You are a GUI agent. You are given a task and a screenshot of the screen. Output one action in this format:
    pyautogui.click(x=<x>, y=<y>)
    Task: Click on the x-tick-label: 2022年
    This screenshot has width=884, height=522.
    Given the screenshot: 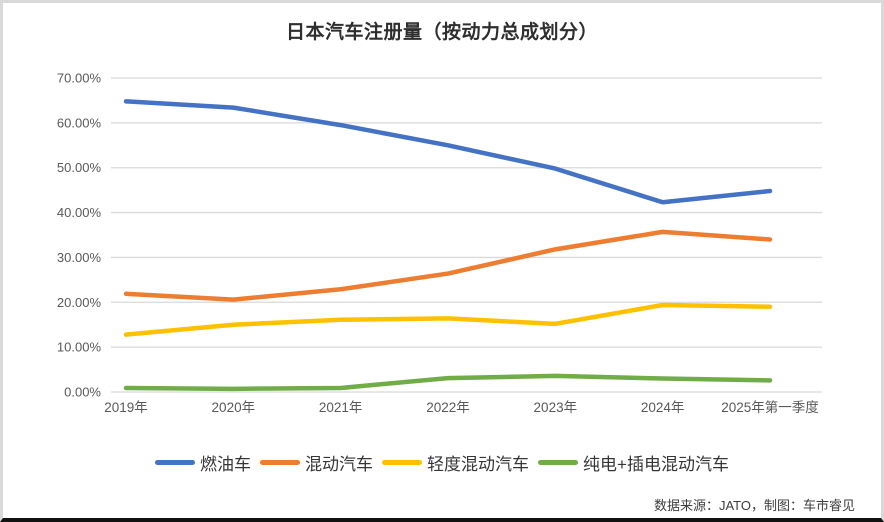 What is the action you would take?
    pyautogui.click(x=448, y=407)
    